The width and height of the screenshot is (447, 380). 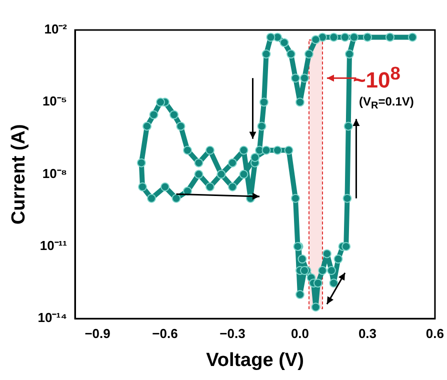 What do you see at coordinates (367, 333) in the screenshot?
I see `x-tick-label: 0.3` at bounding box center [367, 333].